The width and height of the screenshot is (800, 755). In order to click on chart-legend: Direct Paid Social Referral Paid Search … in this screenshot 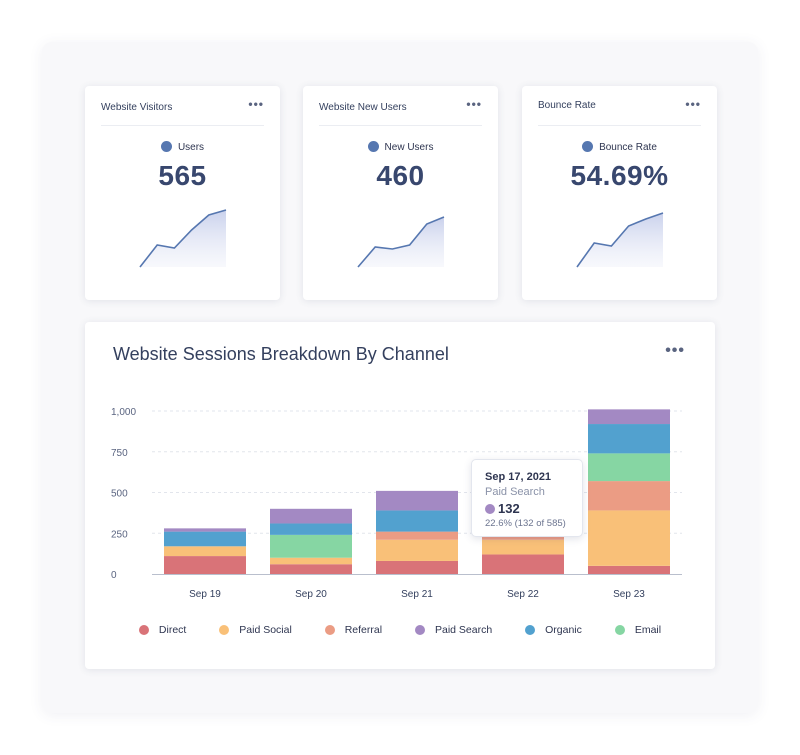, I will do `click(400, 631)`.